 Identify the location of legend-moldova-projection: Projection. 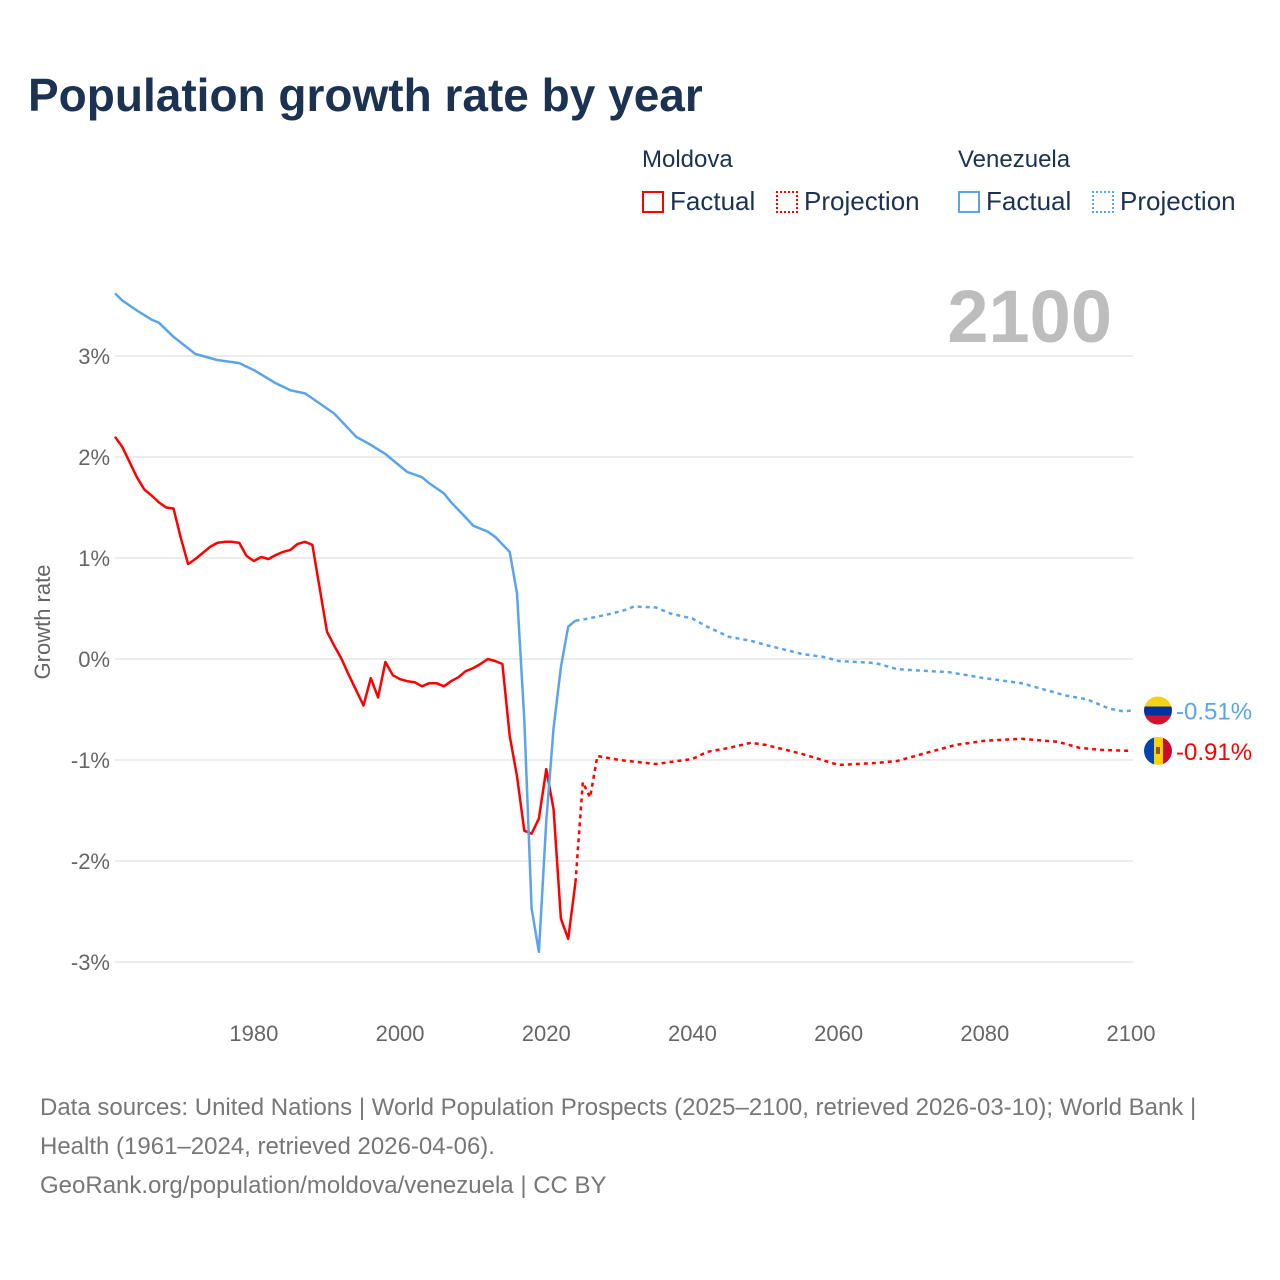
(848, 201).